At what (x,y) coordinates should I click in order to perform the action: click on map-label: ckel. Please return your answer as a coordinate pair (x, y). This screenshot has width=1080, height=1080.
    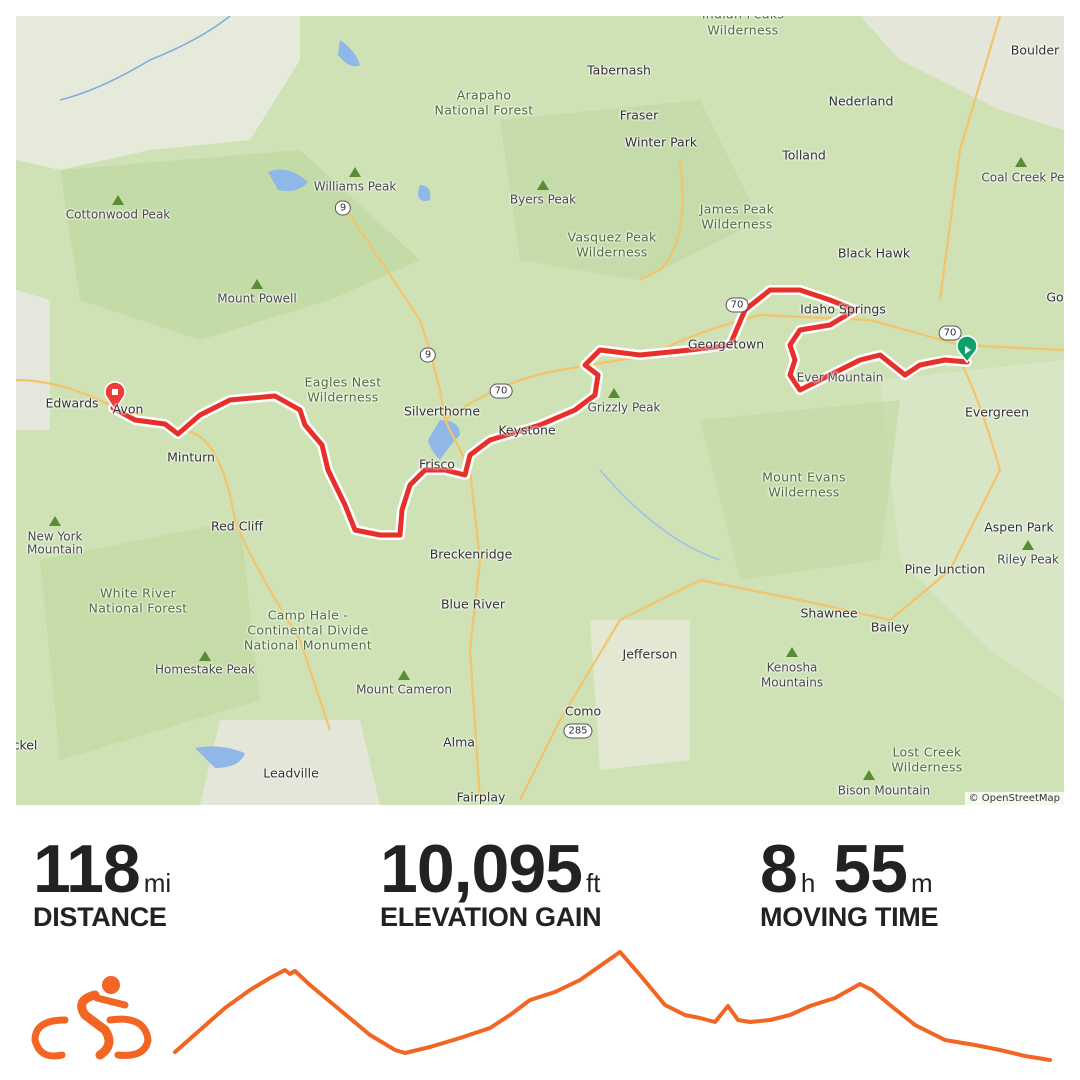
    Looking at the image, I should click on (27, 745).